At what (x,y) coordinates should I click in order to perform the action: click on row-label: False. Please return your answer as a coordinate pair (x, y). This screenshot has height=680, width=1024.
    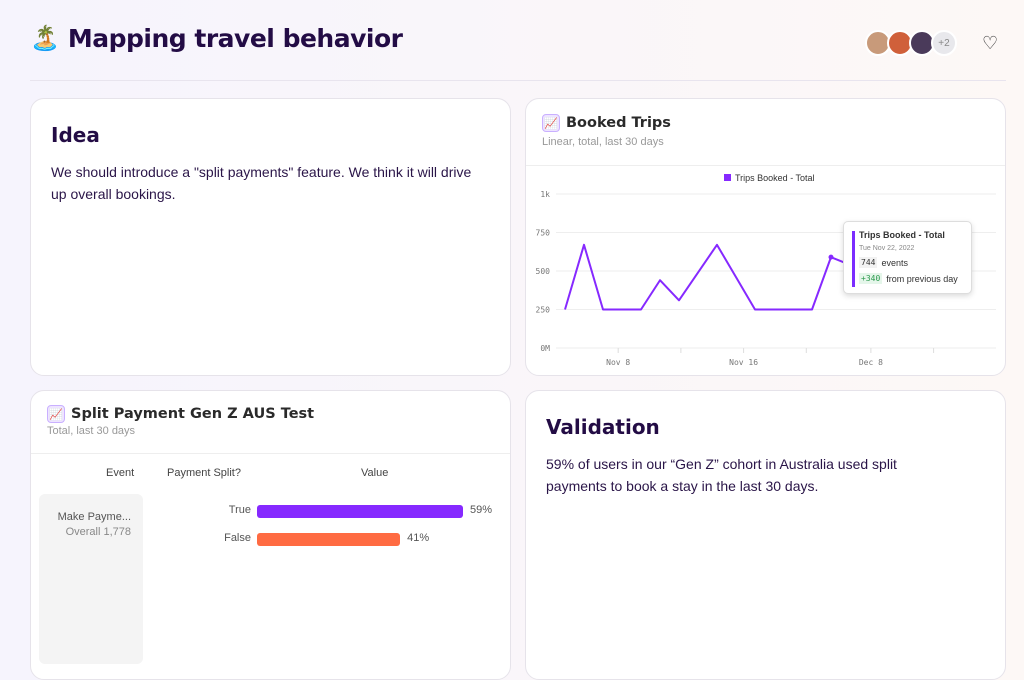
    Looking at the image, I should click on (237, 538).